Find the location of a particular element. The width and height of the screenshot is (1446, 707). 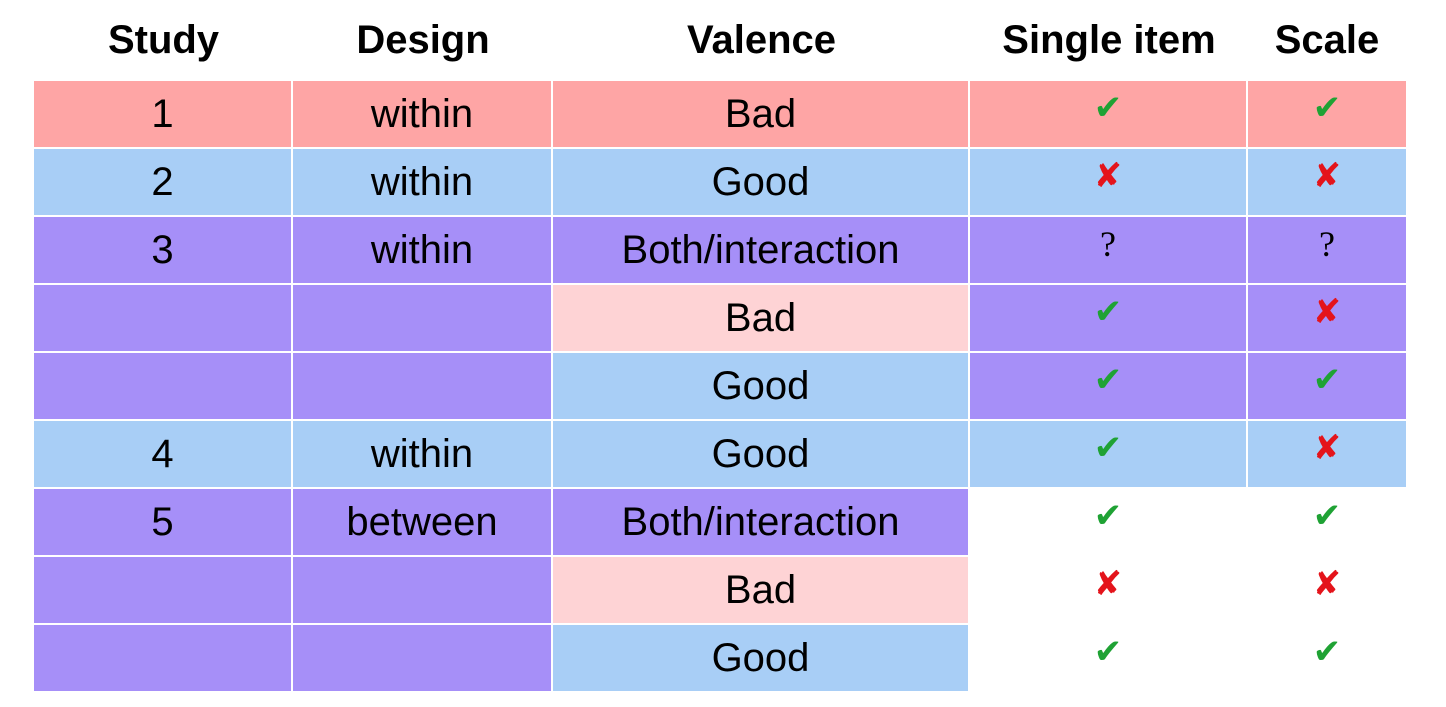

table-row: Bad ✔ ✘ is located at coordinates (720, 319).